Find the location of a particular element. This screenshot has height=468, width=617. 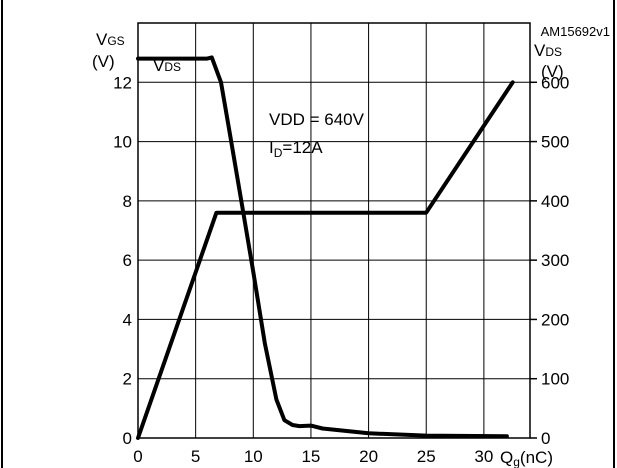

x-title-main: Q is located at coordinates (506, 457).